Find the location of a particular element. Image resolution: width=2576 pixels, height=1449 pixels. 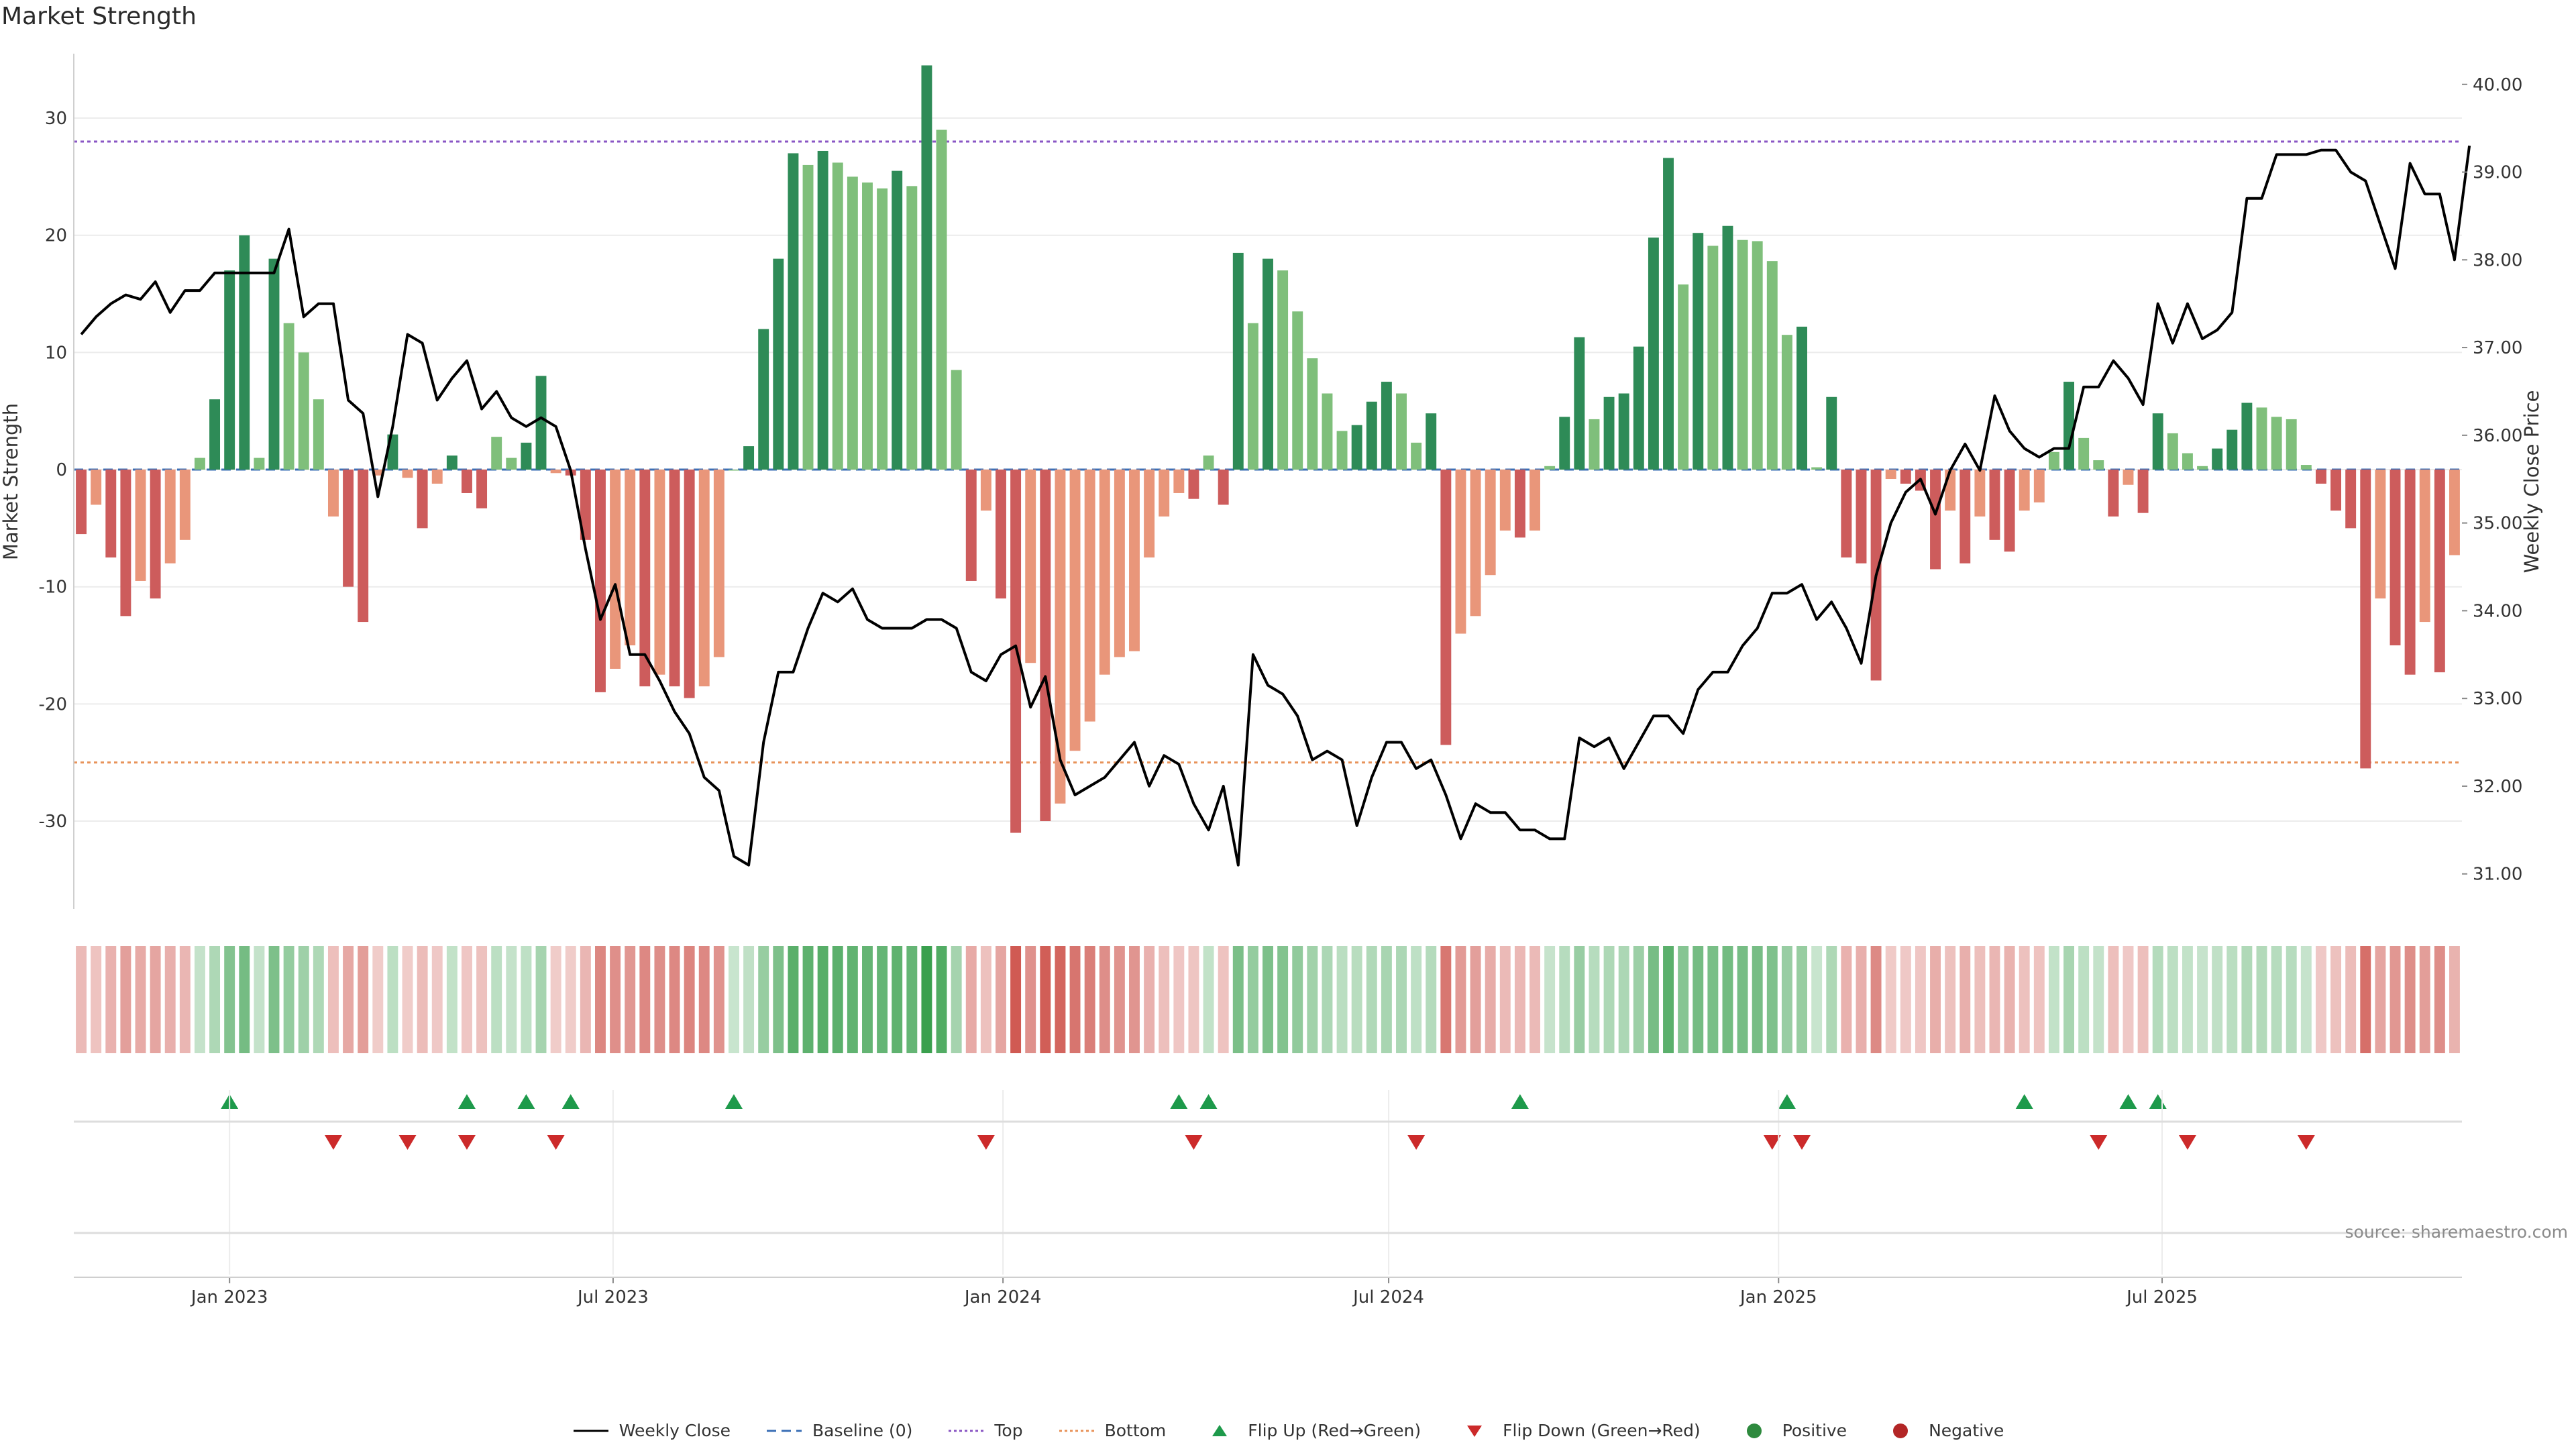

x-tick-label: Jan 2023 is located at coordinates (229, 1297).